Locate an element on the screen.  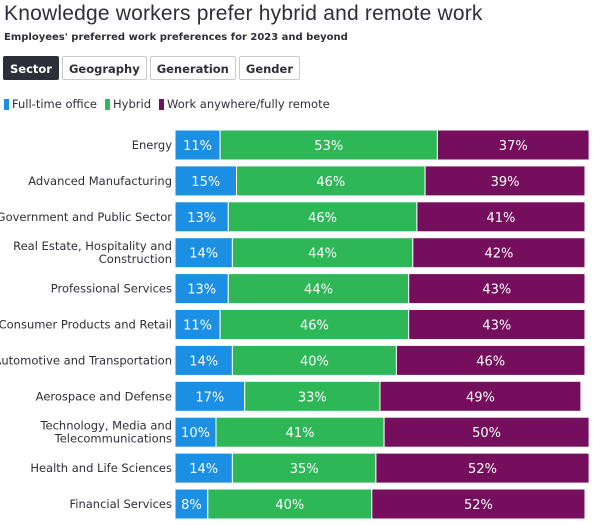
category-label: Real Estate, Hospitality and Construction is located at coordinates (92, 252).